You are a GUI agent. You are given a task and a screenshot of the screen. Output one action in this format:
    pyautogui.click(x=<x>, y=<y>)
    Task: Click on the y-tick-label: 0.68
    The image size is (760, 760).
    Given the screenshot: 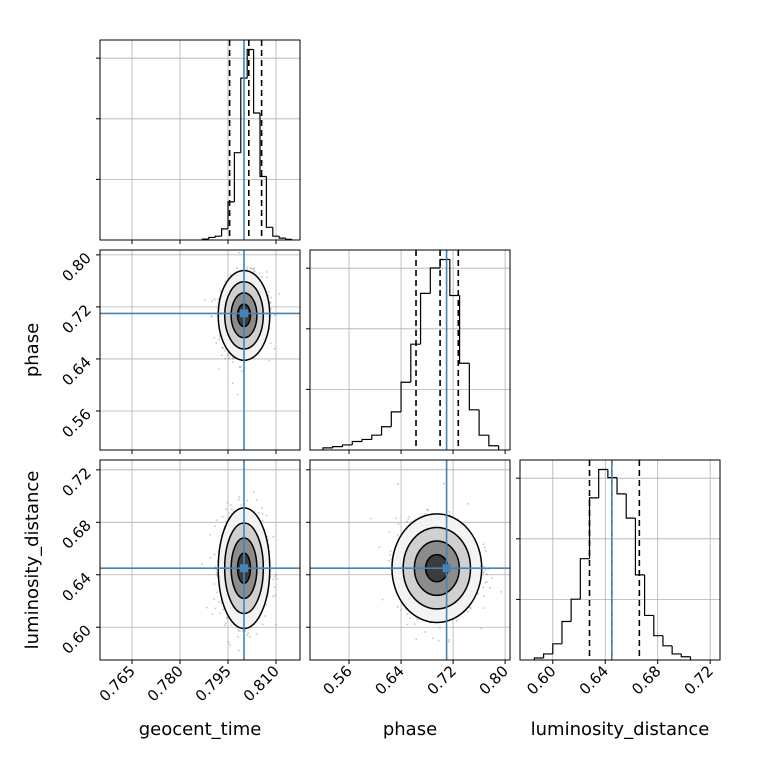 What is the action you would take?
    pyautogui.click(x=76, y=534)
    